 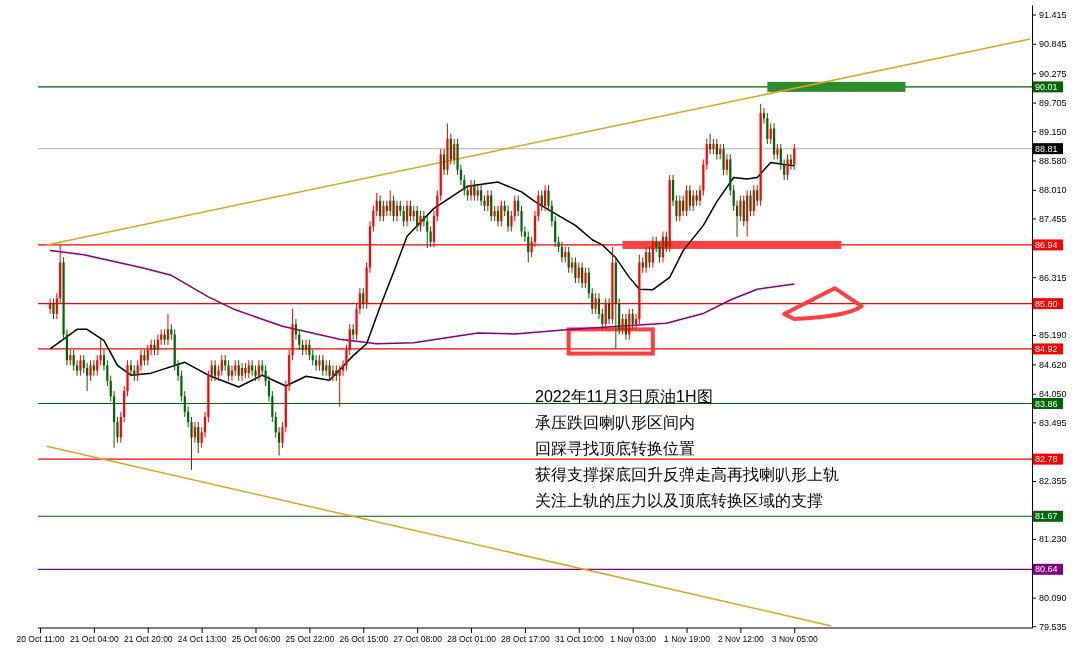 What do you see at coordinates (472, 639) in the screenshot?
I see `x-tick-label: 28 Oct 01:00` at bounding box center [472, 639].